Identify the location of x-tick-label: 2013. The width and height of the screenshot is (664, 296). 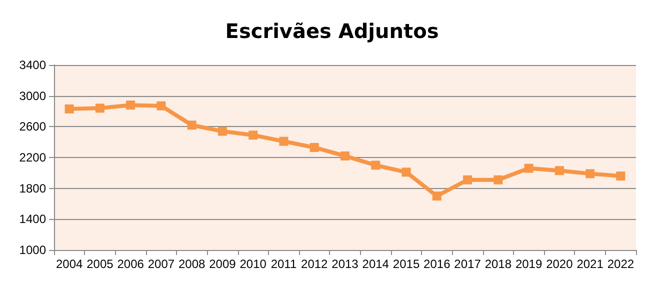
(345, 264).